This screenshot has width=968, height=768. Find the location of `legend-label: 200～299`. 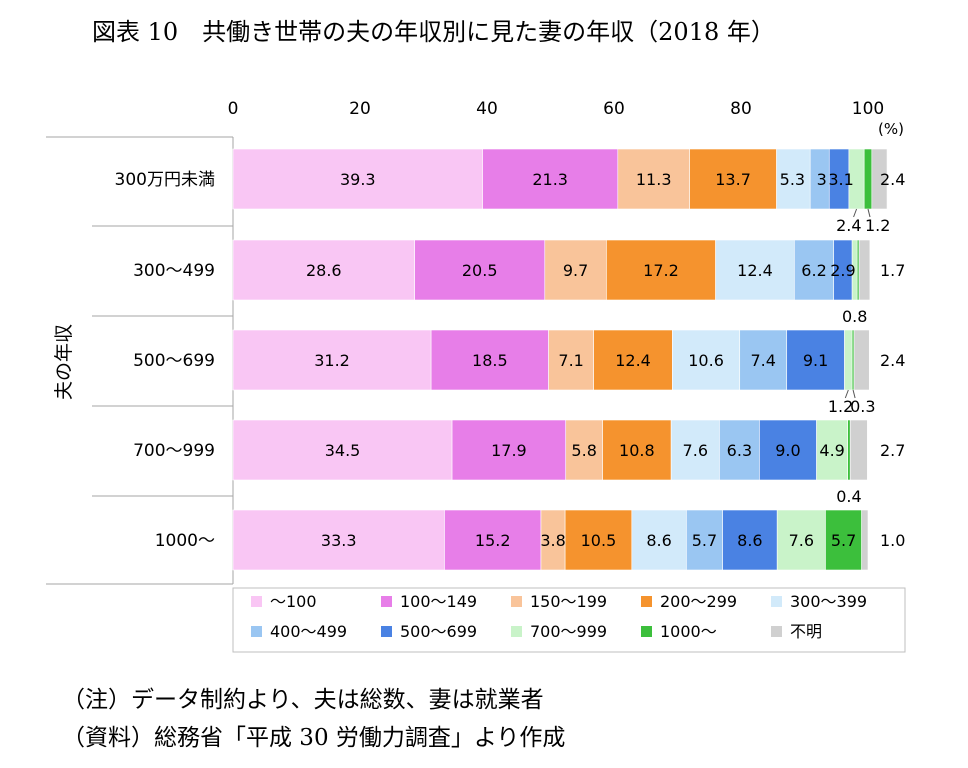

legend-label: 200～299 is located at coordinates (698, 601).